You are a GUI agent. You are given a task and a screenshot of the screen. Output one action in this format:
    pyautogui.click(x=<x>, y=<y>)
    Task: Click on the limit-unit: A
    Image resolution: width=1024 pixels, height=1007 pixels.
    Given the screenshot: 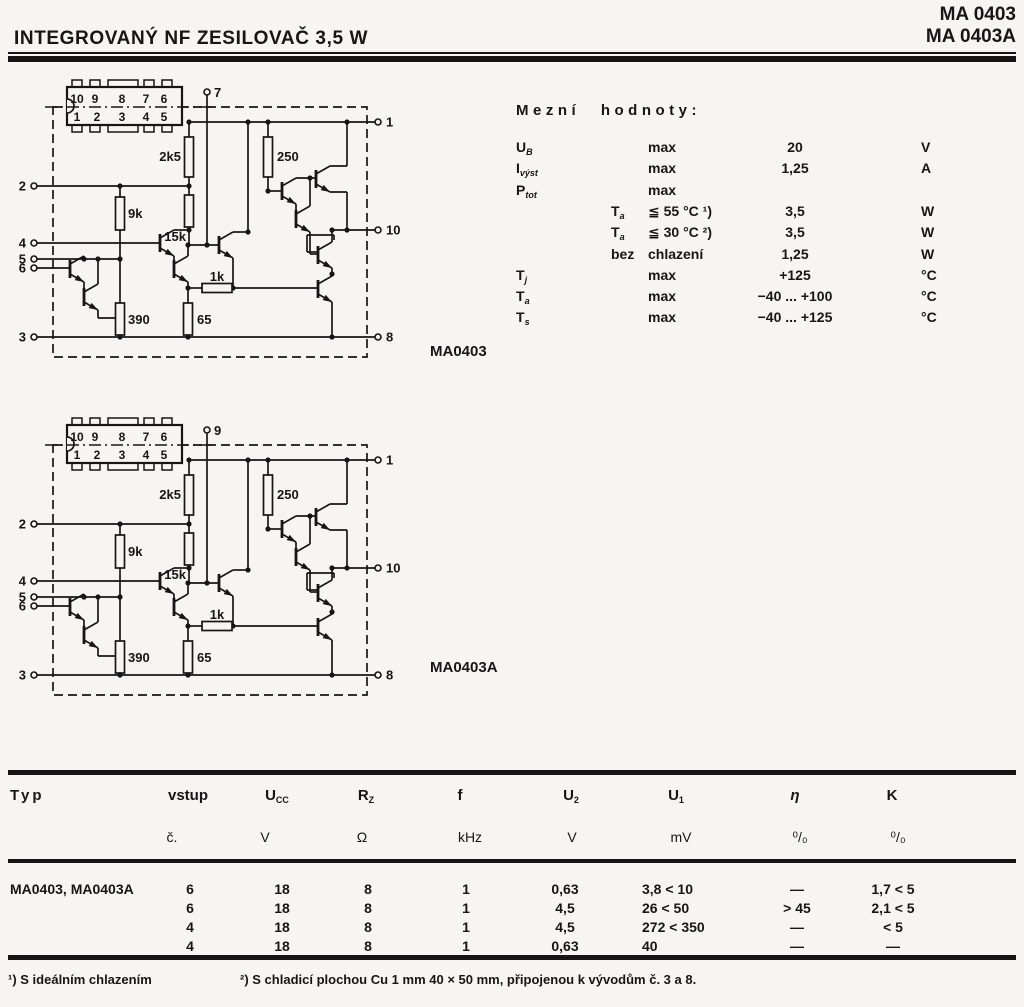 What is the action you would take?
    pyautogui.click(x=926, y=168)
    